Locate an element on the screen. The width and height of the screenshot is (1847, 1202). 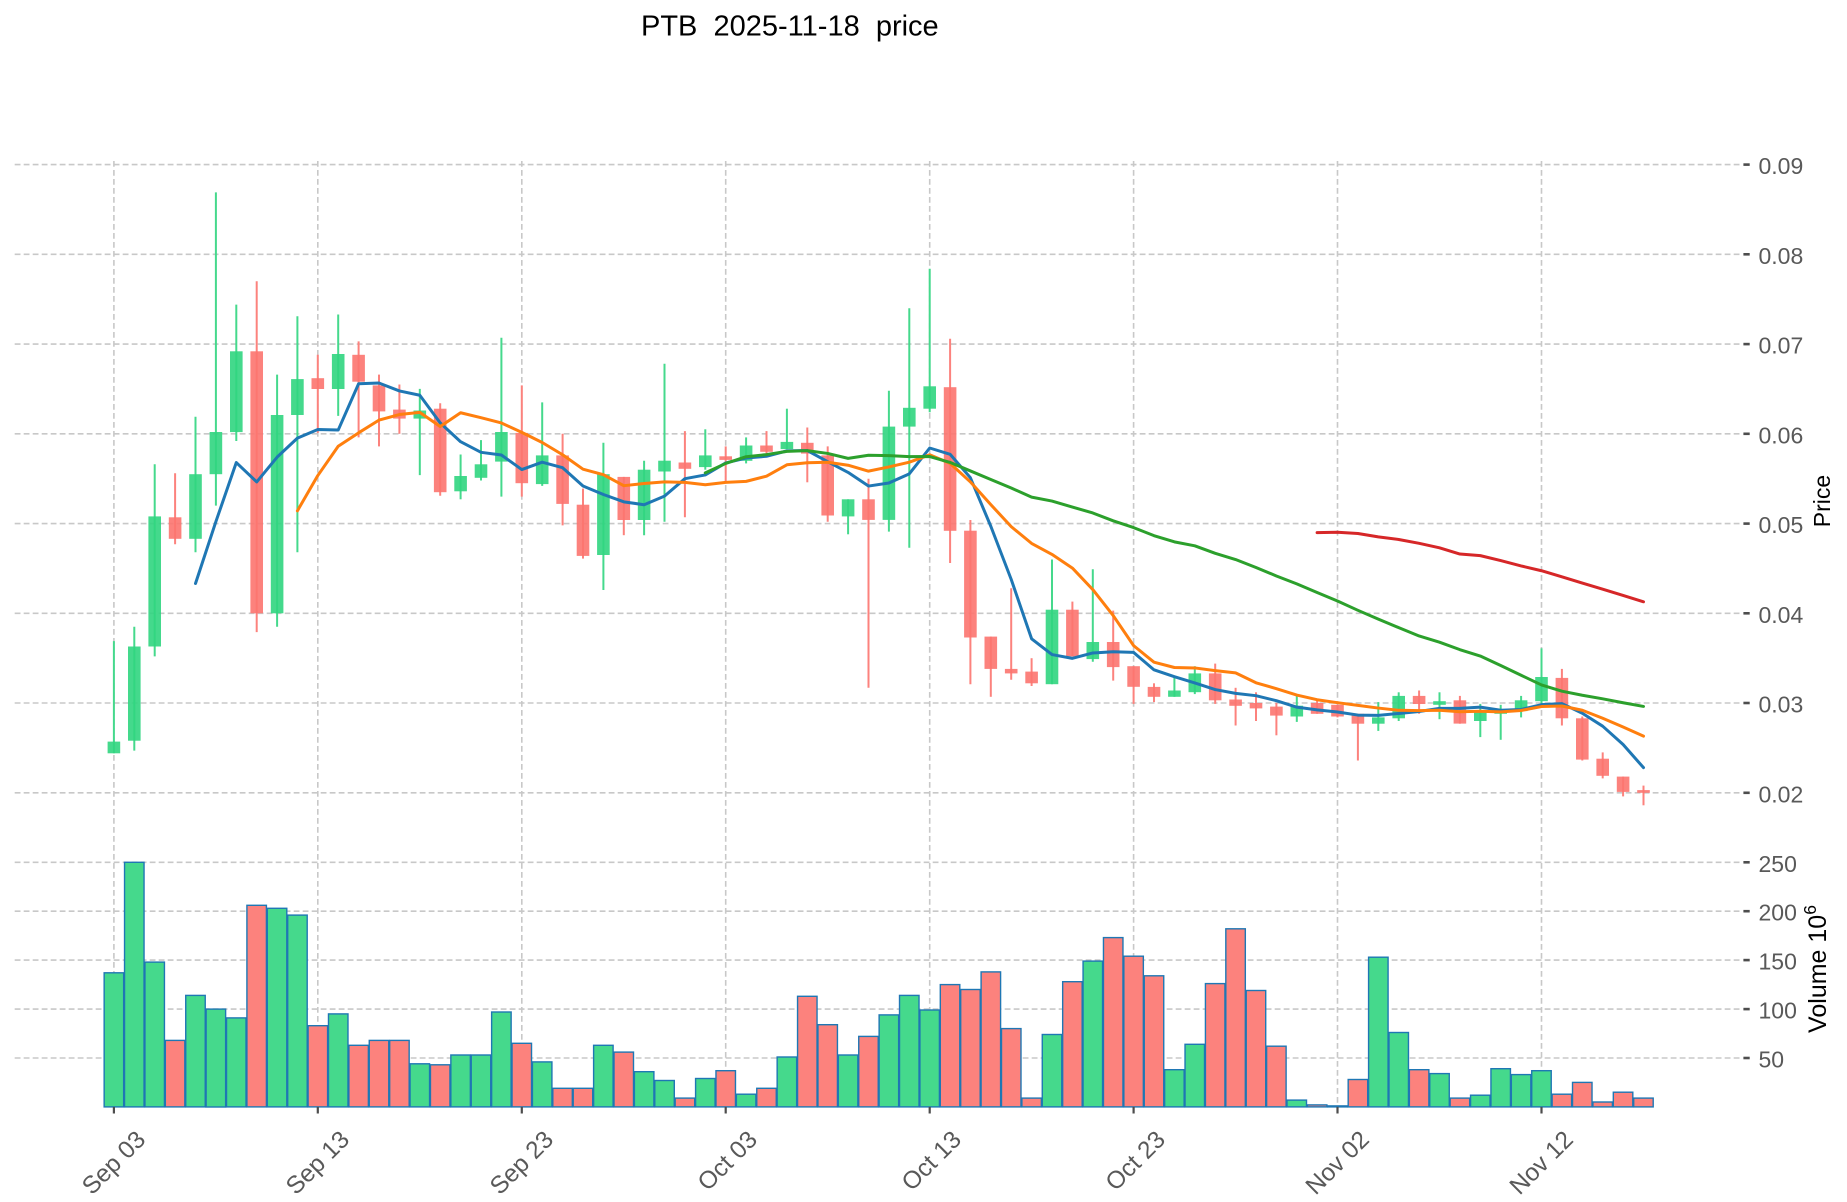
svg-text: 0.03 is located at coordinates (1781, 705).